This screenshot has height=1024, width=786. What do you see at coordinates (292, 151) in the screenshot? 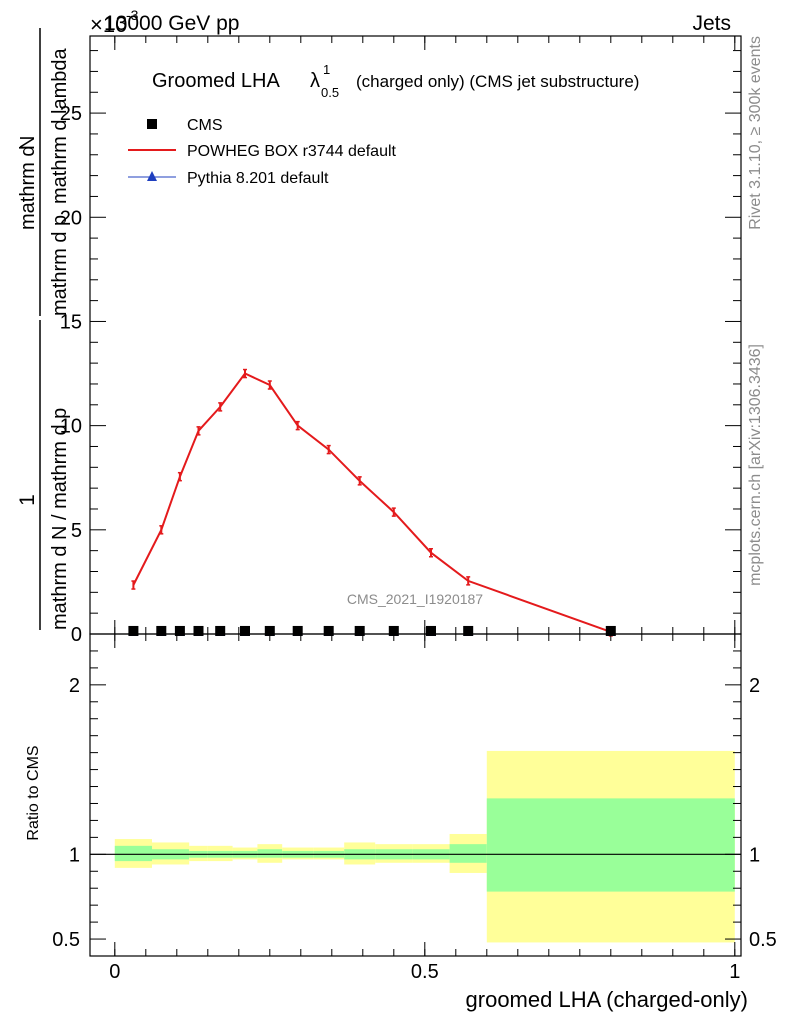
I see `legend-powheg-label: POWHEG BOX r3744 default` at bounding box center [292, 151].